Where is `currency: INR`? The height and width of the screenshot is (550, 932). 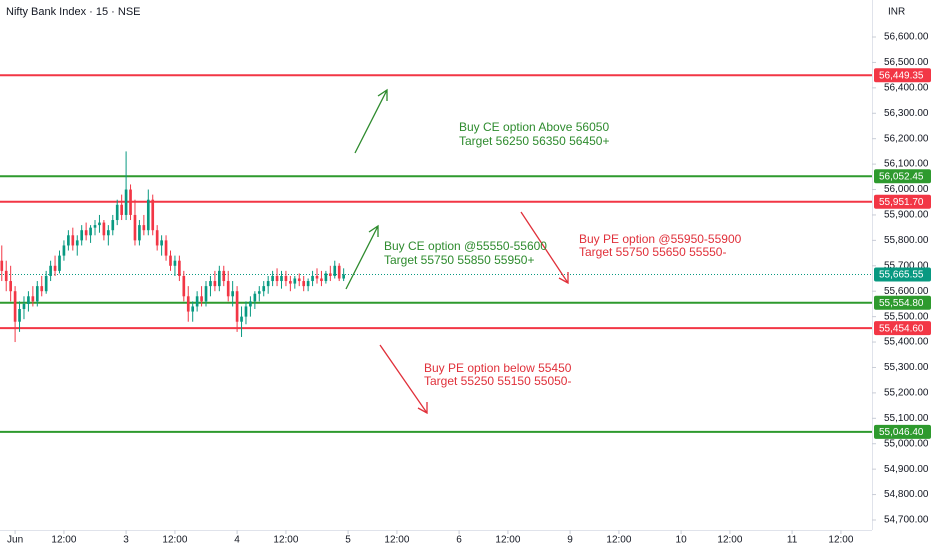 currency: INR is located at coordinates (896, 12).